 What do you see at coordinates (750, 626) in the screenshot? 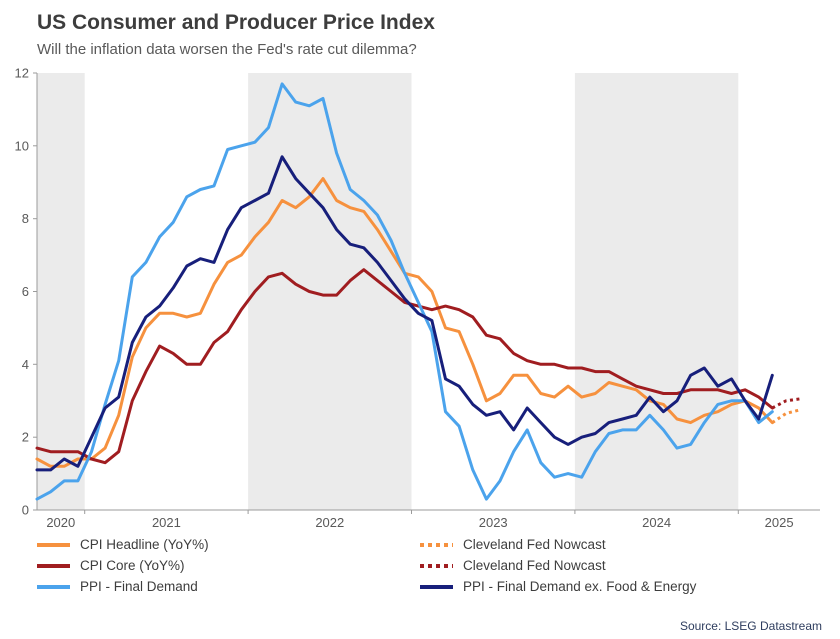
I see `source-attribution: Source: LSEG Datastream` at bounding box center [750, 626].